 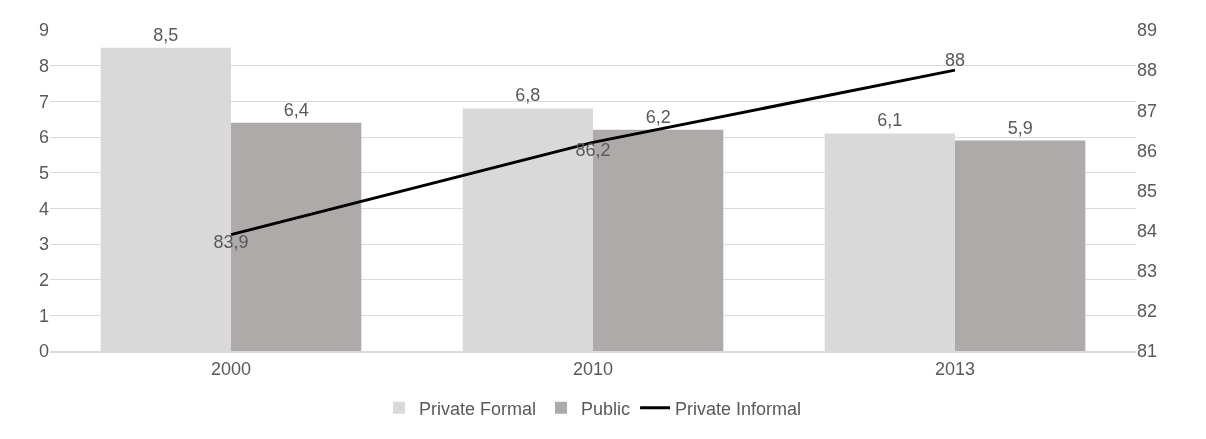 I want to click on y-tick-label: 0, so click(x=43, y=351).